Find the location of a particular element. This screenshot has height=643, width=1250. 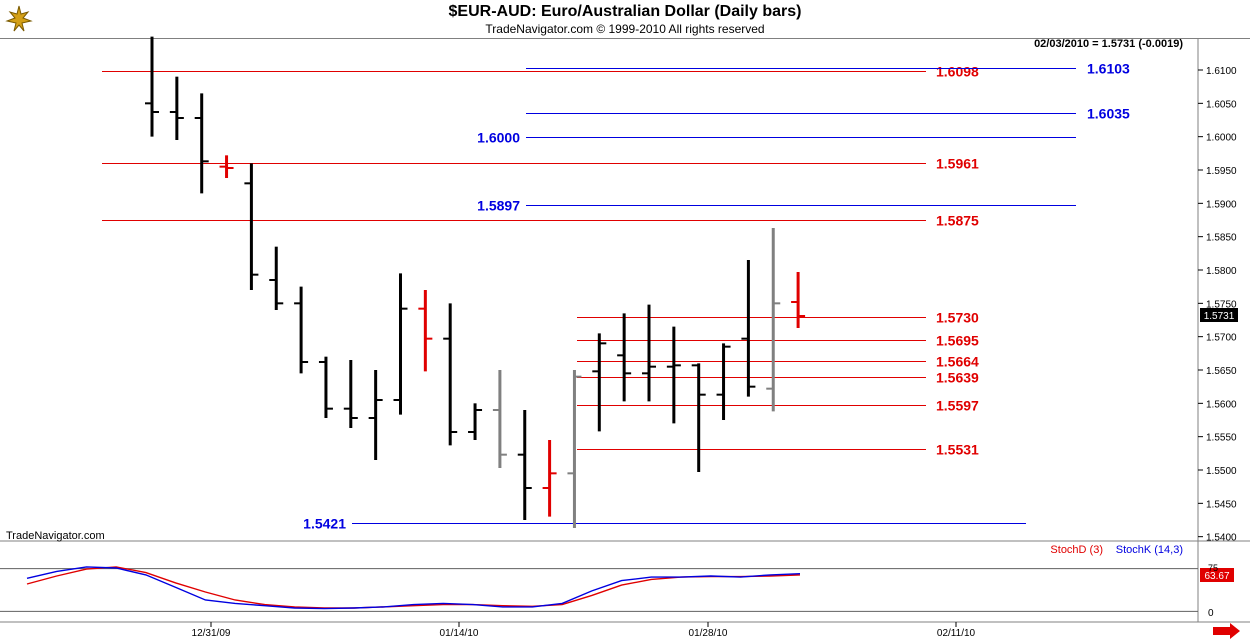

y-tick-label: 1.5650 is located at coordinates (1221, 371).